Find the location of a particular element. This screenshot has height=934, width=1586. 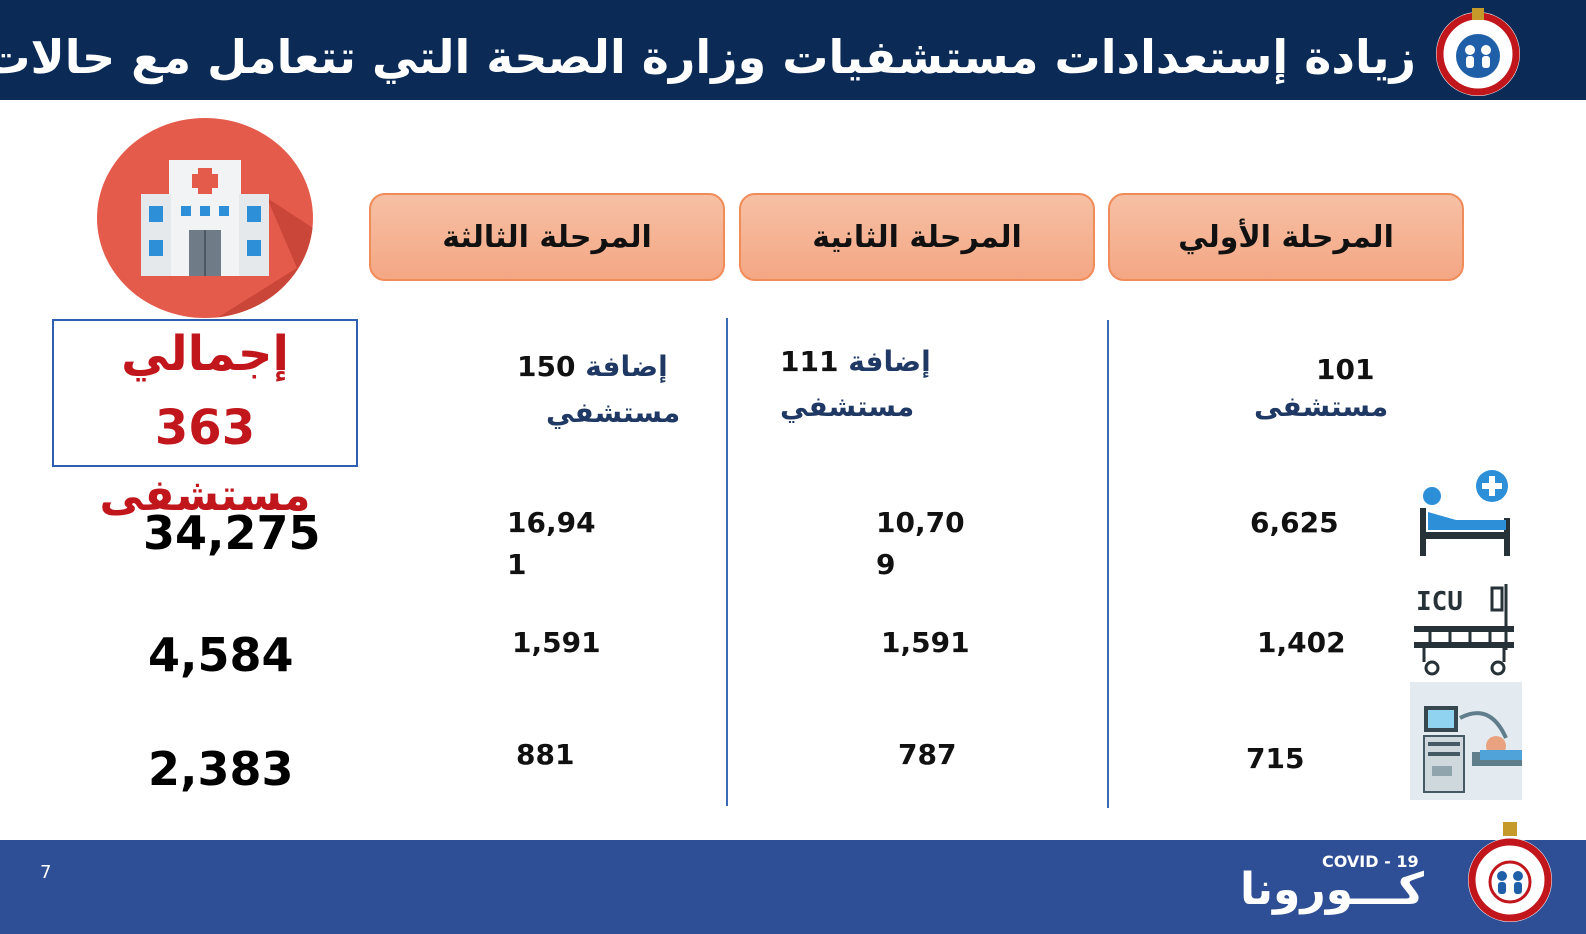

beds-phase-1: 6,625 is located at coordinates (1294, 522).